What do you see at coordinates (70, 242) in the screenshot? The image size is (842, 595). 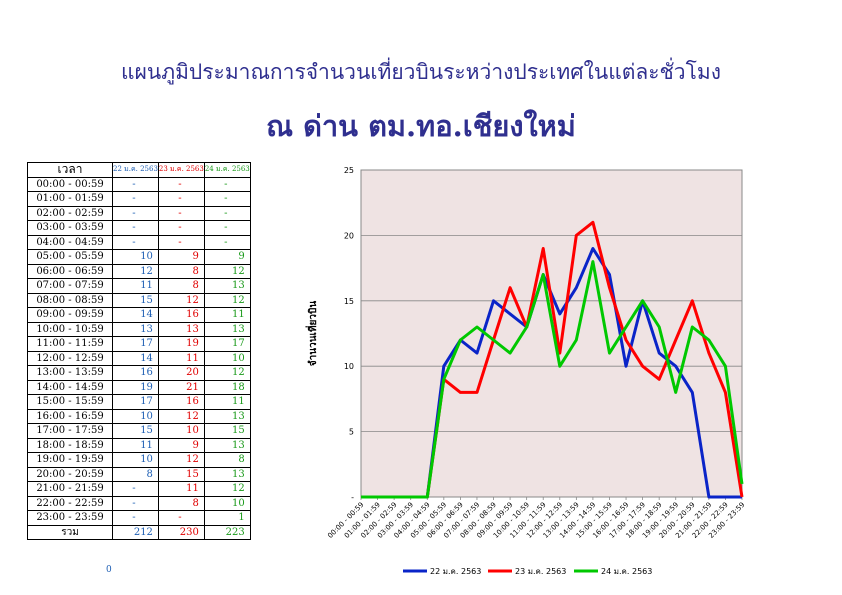 I see `time-cell: 04:00 - 04:59` at bounding box center [70, 242].